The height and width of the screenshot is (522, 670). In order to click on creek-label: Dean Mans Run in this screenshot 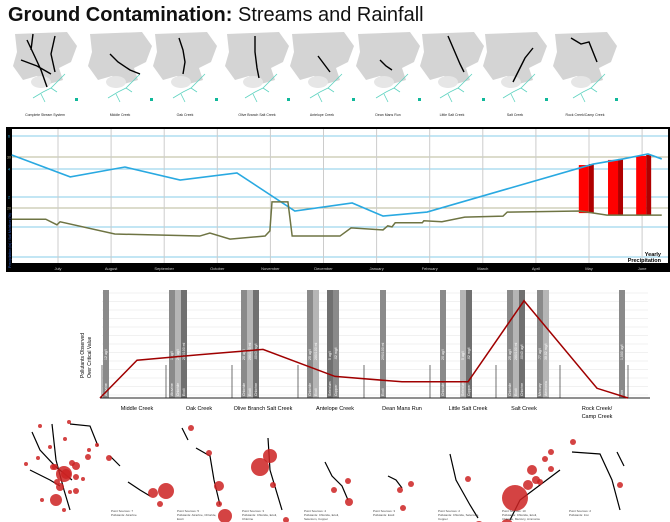, I will do `click(402, 409)`.